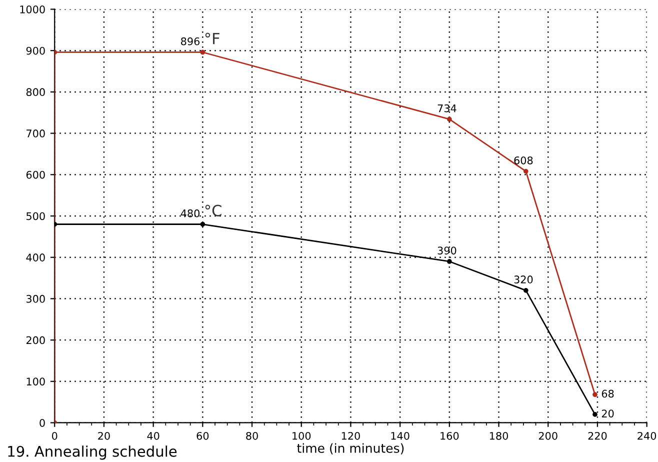 The height and width of the screenshot is (462, 658). Describe the element at coordinates (523, 160) in the screenshot. I see `data-label: 608` at that location.